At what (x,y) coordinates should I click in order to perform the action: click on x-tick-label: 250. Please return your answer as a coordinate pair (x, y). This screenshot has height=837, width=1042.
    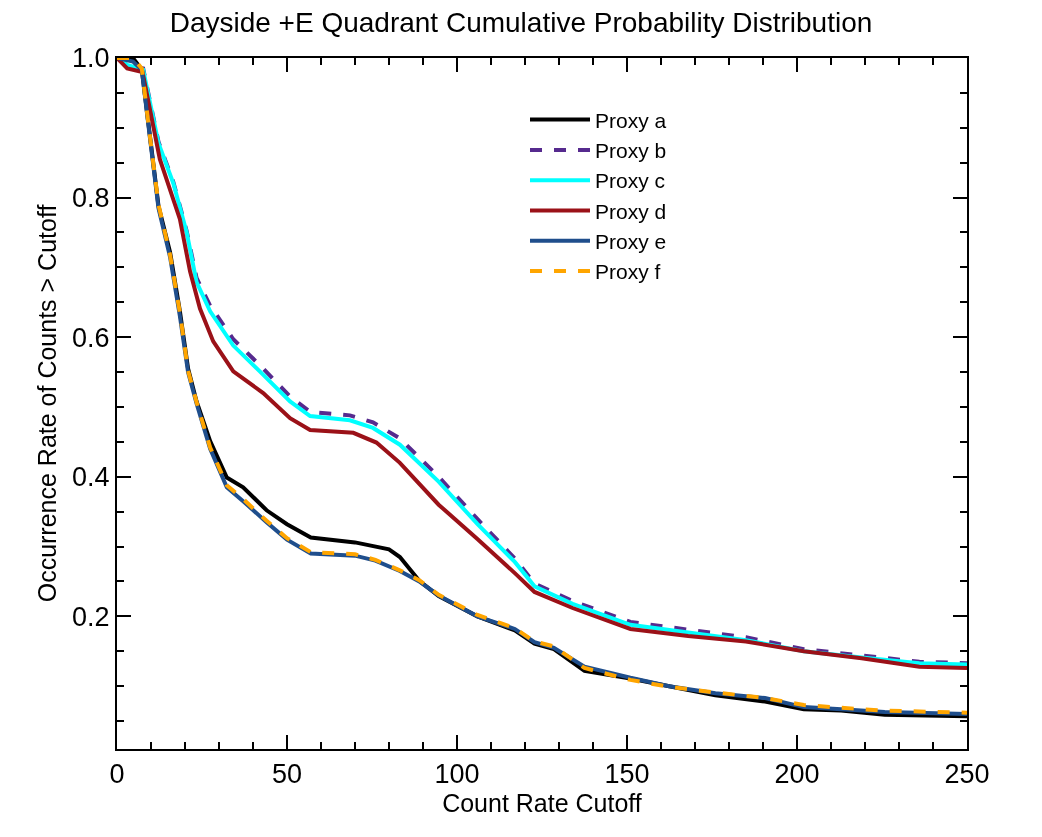
    Looking at the image, I should click on (967, 774).